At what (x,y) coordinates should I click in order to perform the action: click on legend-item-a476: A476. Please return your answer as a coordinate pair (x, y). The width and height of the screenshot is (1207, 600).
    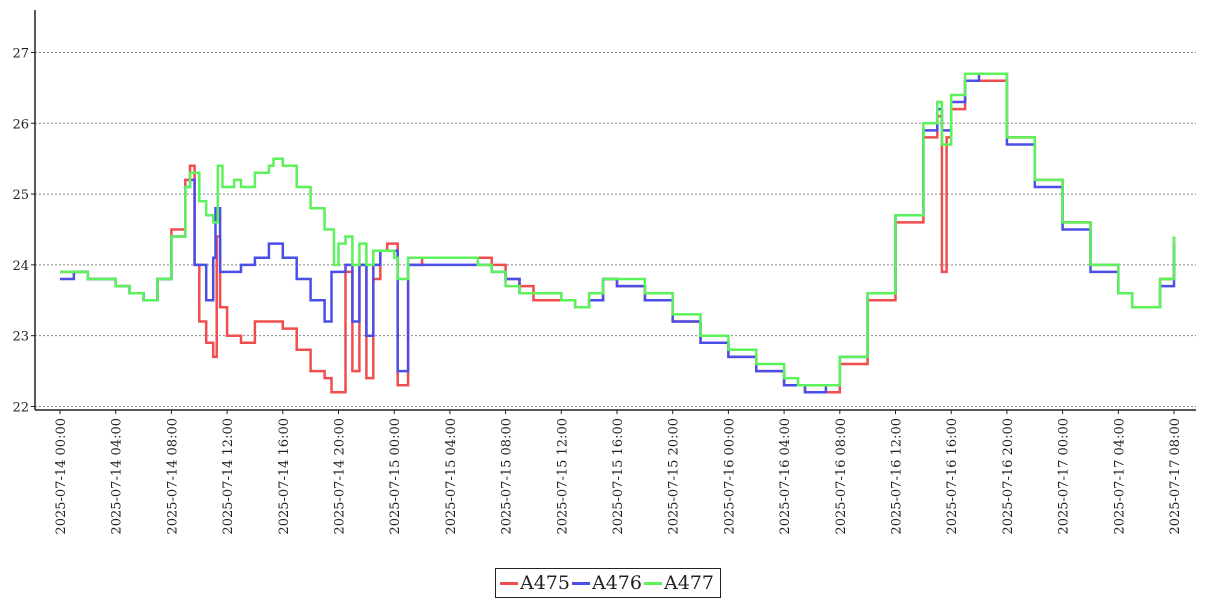
    Looking at the image, I should click on (607, 583).